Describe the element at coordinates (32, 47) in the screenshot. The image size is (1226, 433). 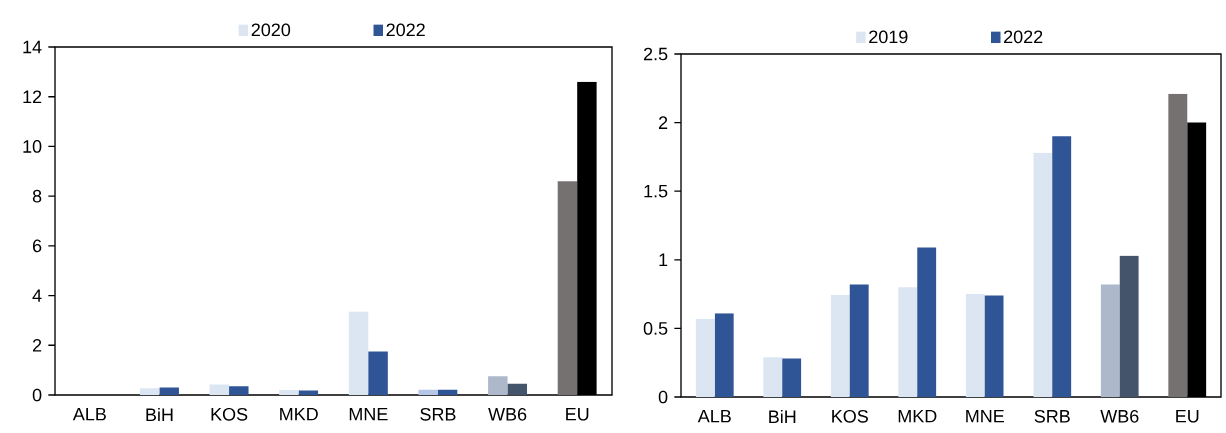
I see `y-tick-label: 14` at that location.